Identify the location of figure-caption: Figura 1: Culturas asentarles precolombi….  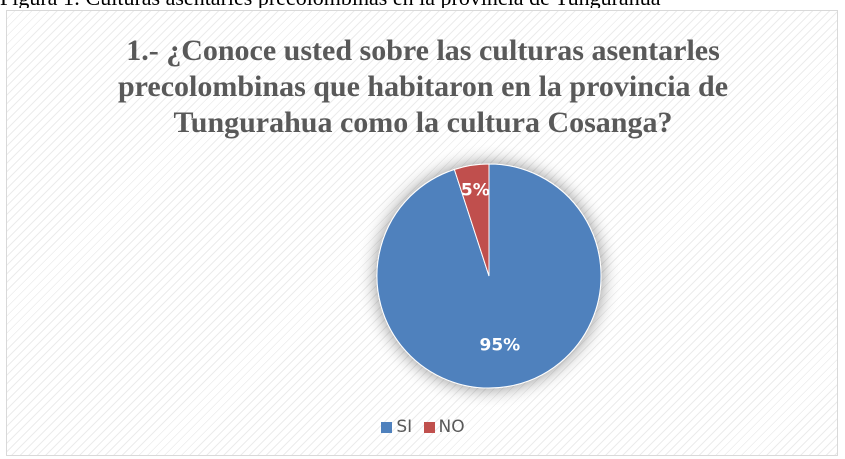
(422, 4).